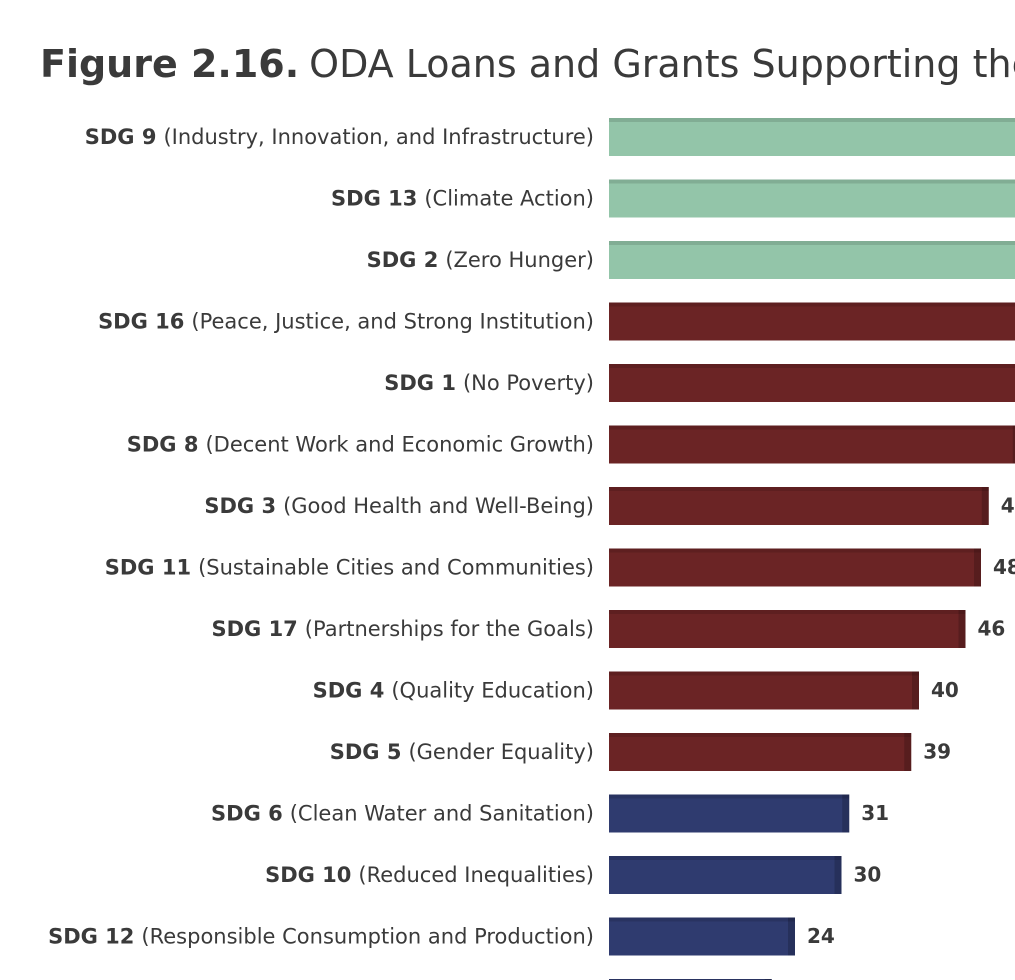 The image size is (1015, 980). What do you see at coordinates (1008, 506) in the screenshot?
I see `value-label: 49` at bounding box center [1008, 506].